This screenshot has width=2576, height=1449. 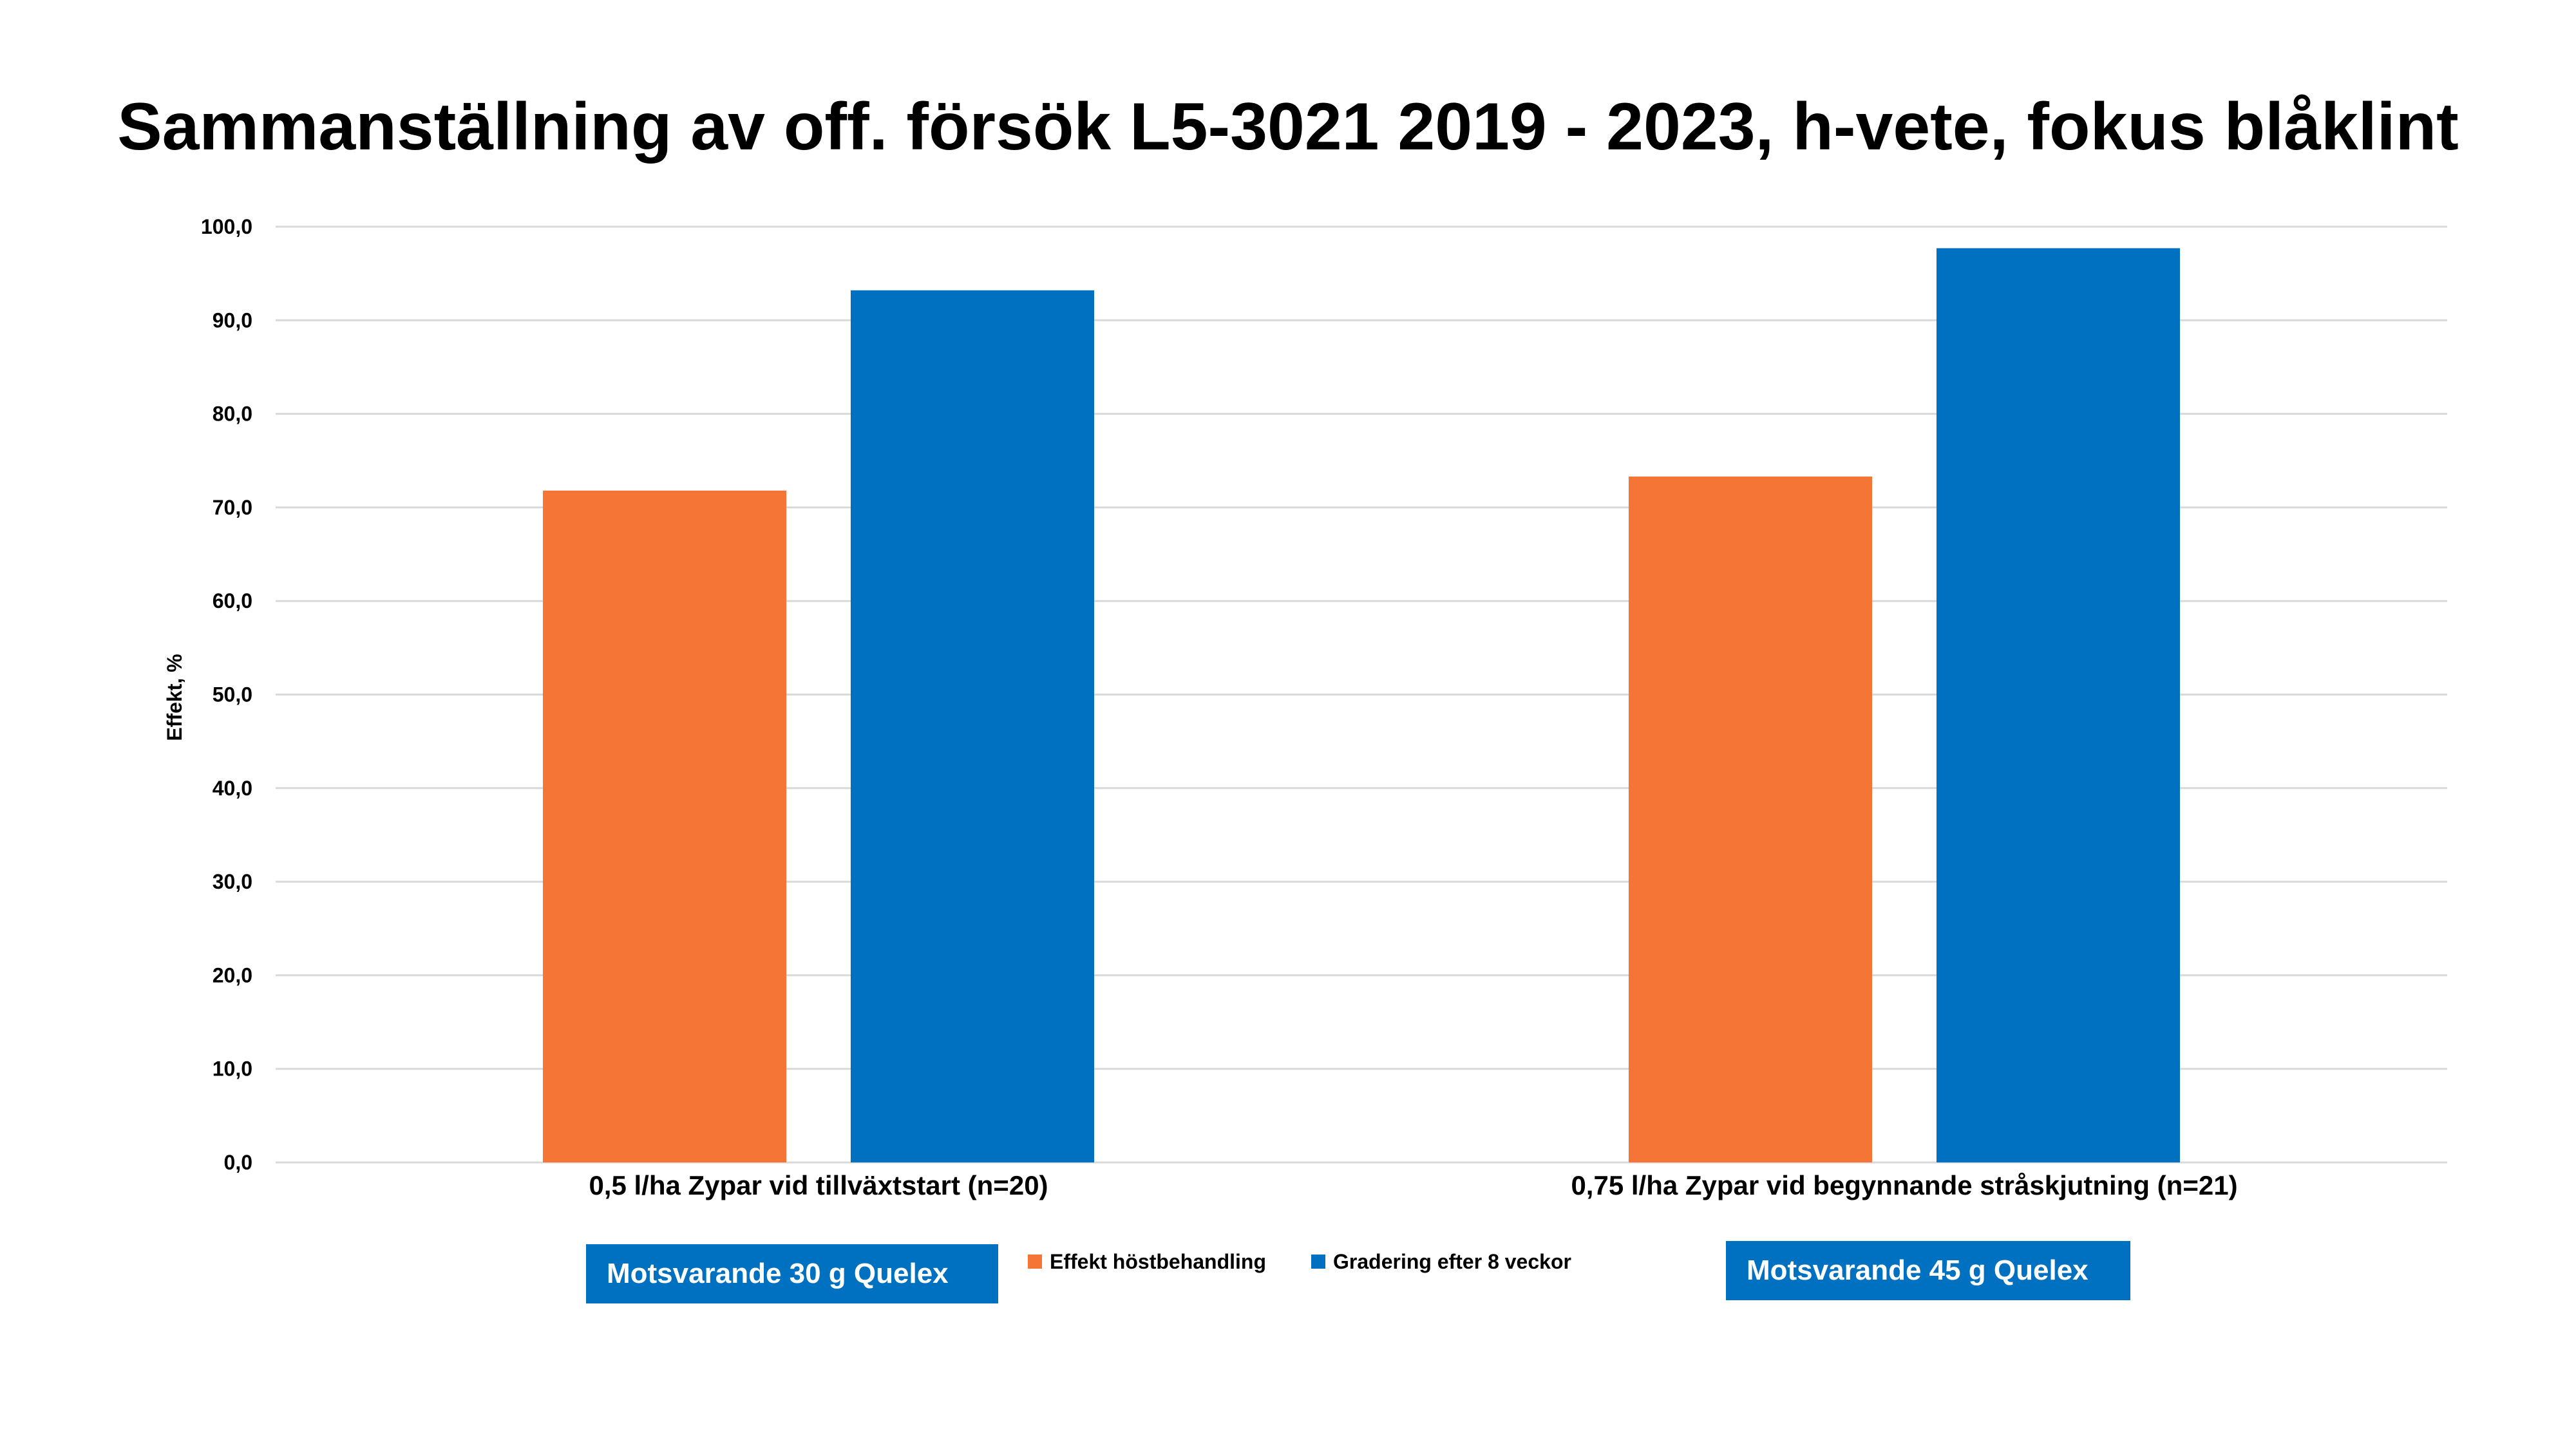 I want to click on y-tick-label: 100,0, so click(x=226, y=226).